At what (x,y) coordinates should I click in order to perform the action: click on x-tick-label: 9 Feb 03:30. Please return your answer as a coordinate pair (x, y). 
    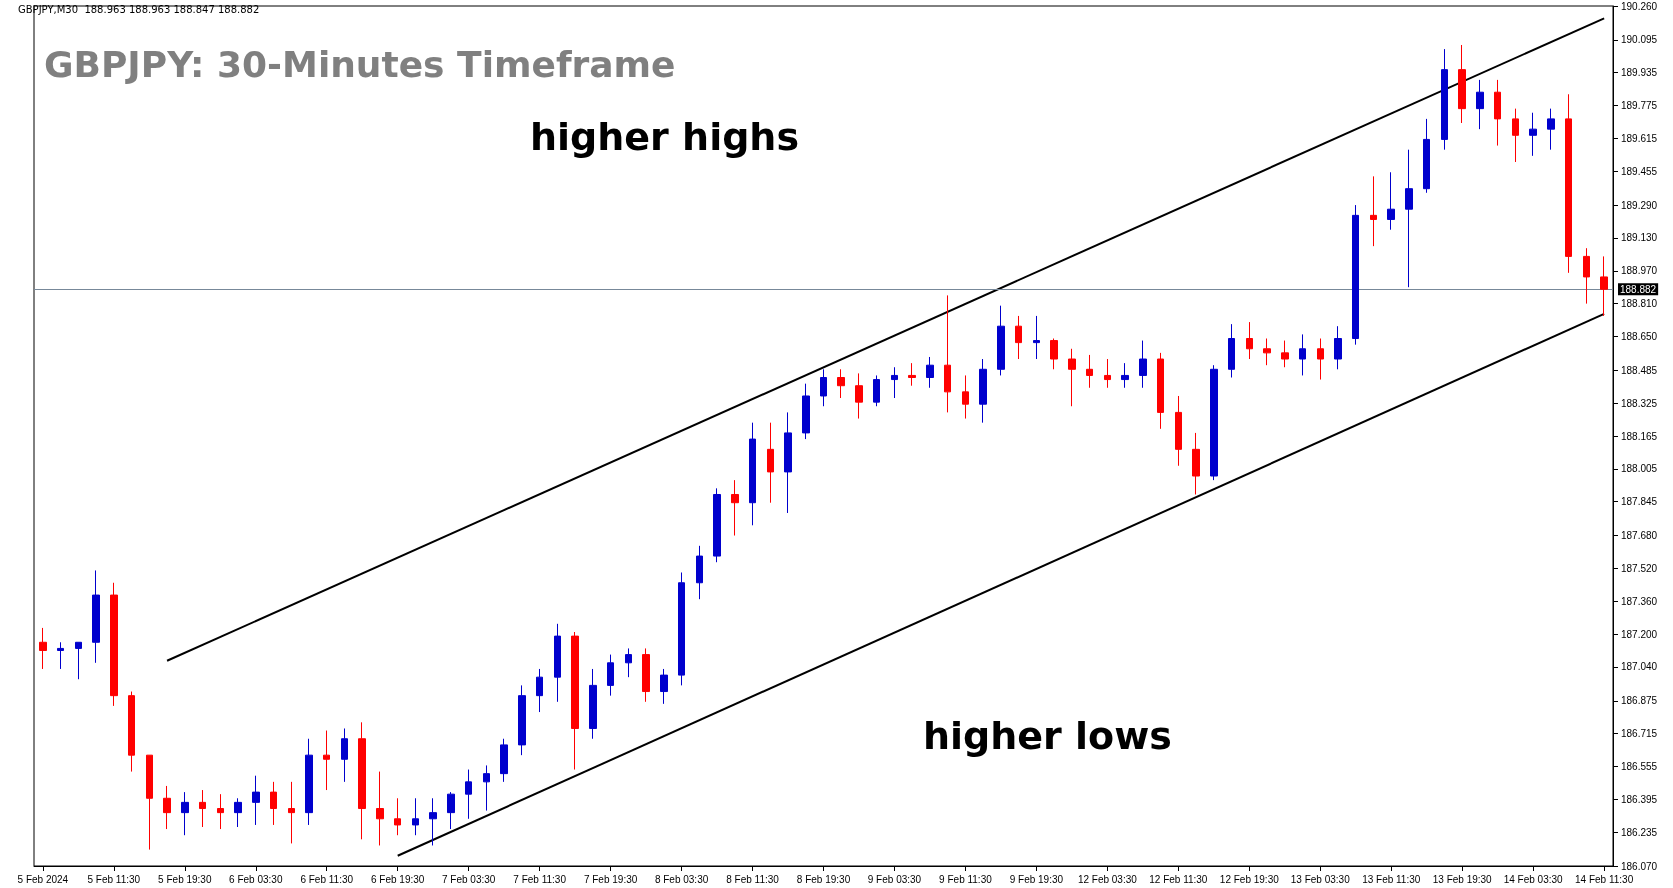
    Looking at the image, I should click on (894, 879).